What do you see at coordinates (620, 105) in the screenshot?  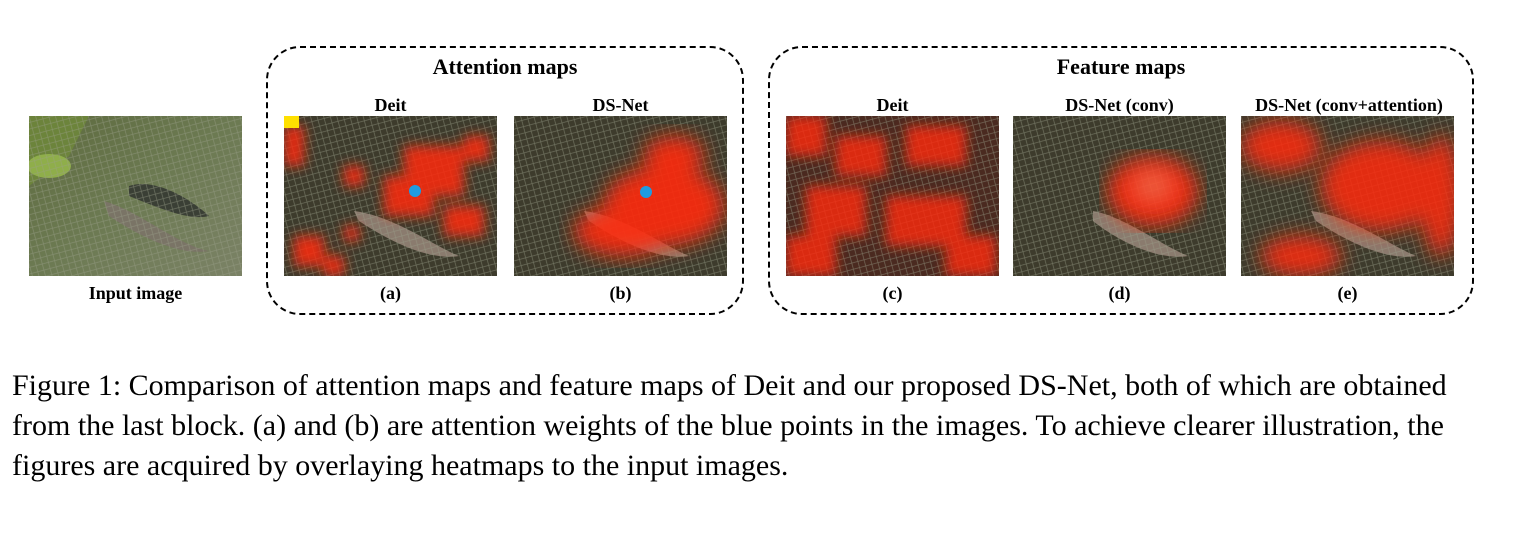 I see `panel-b-title: DS-Net` at bounding box center [620, 105].